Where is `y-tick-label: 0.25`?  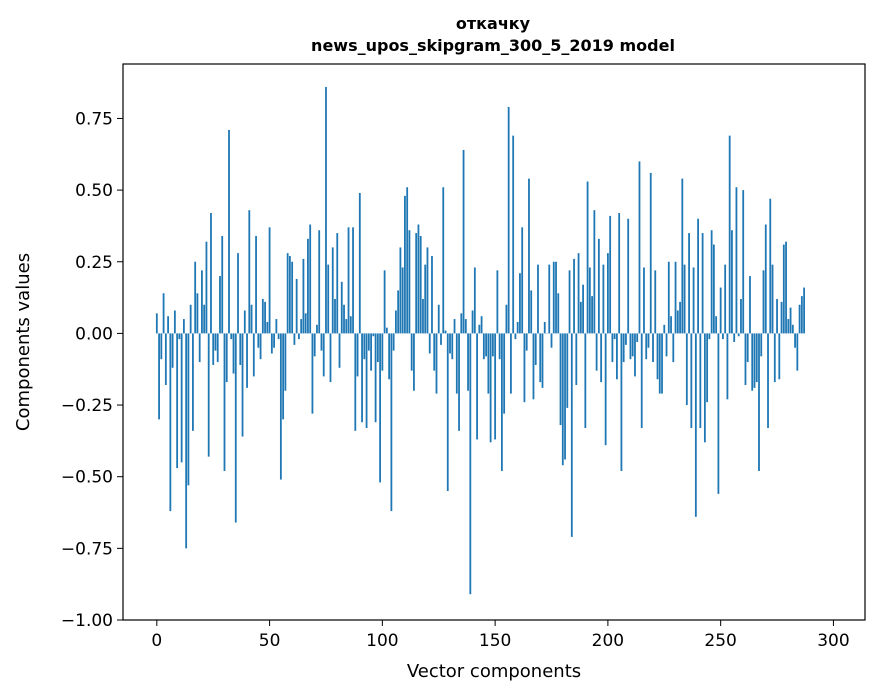 y-tick-label: 0.25 is located at coordinates (94, 263).